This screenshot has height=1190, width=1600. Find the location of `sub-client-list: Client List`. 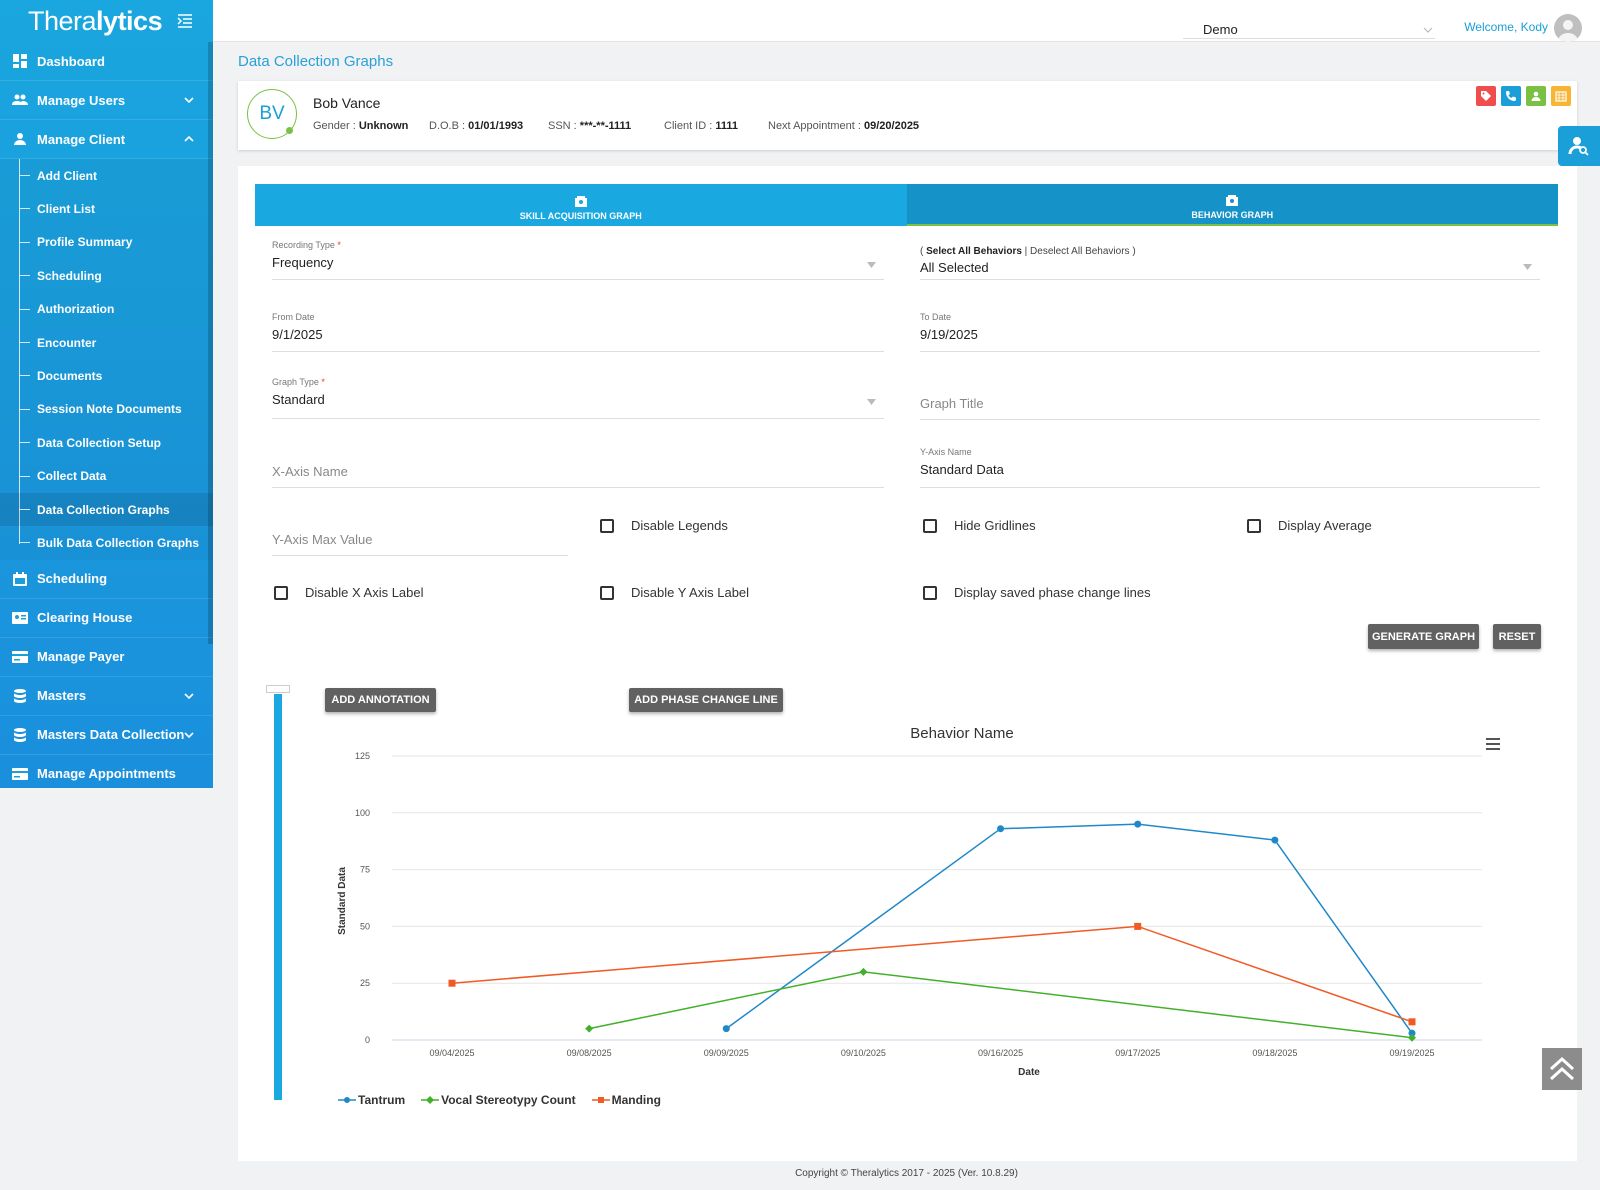

sub-client-list: Client List is located at coordinates (106, 208).